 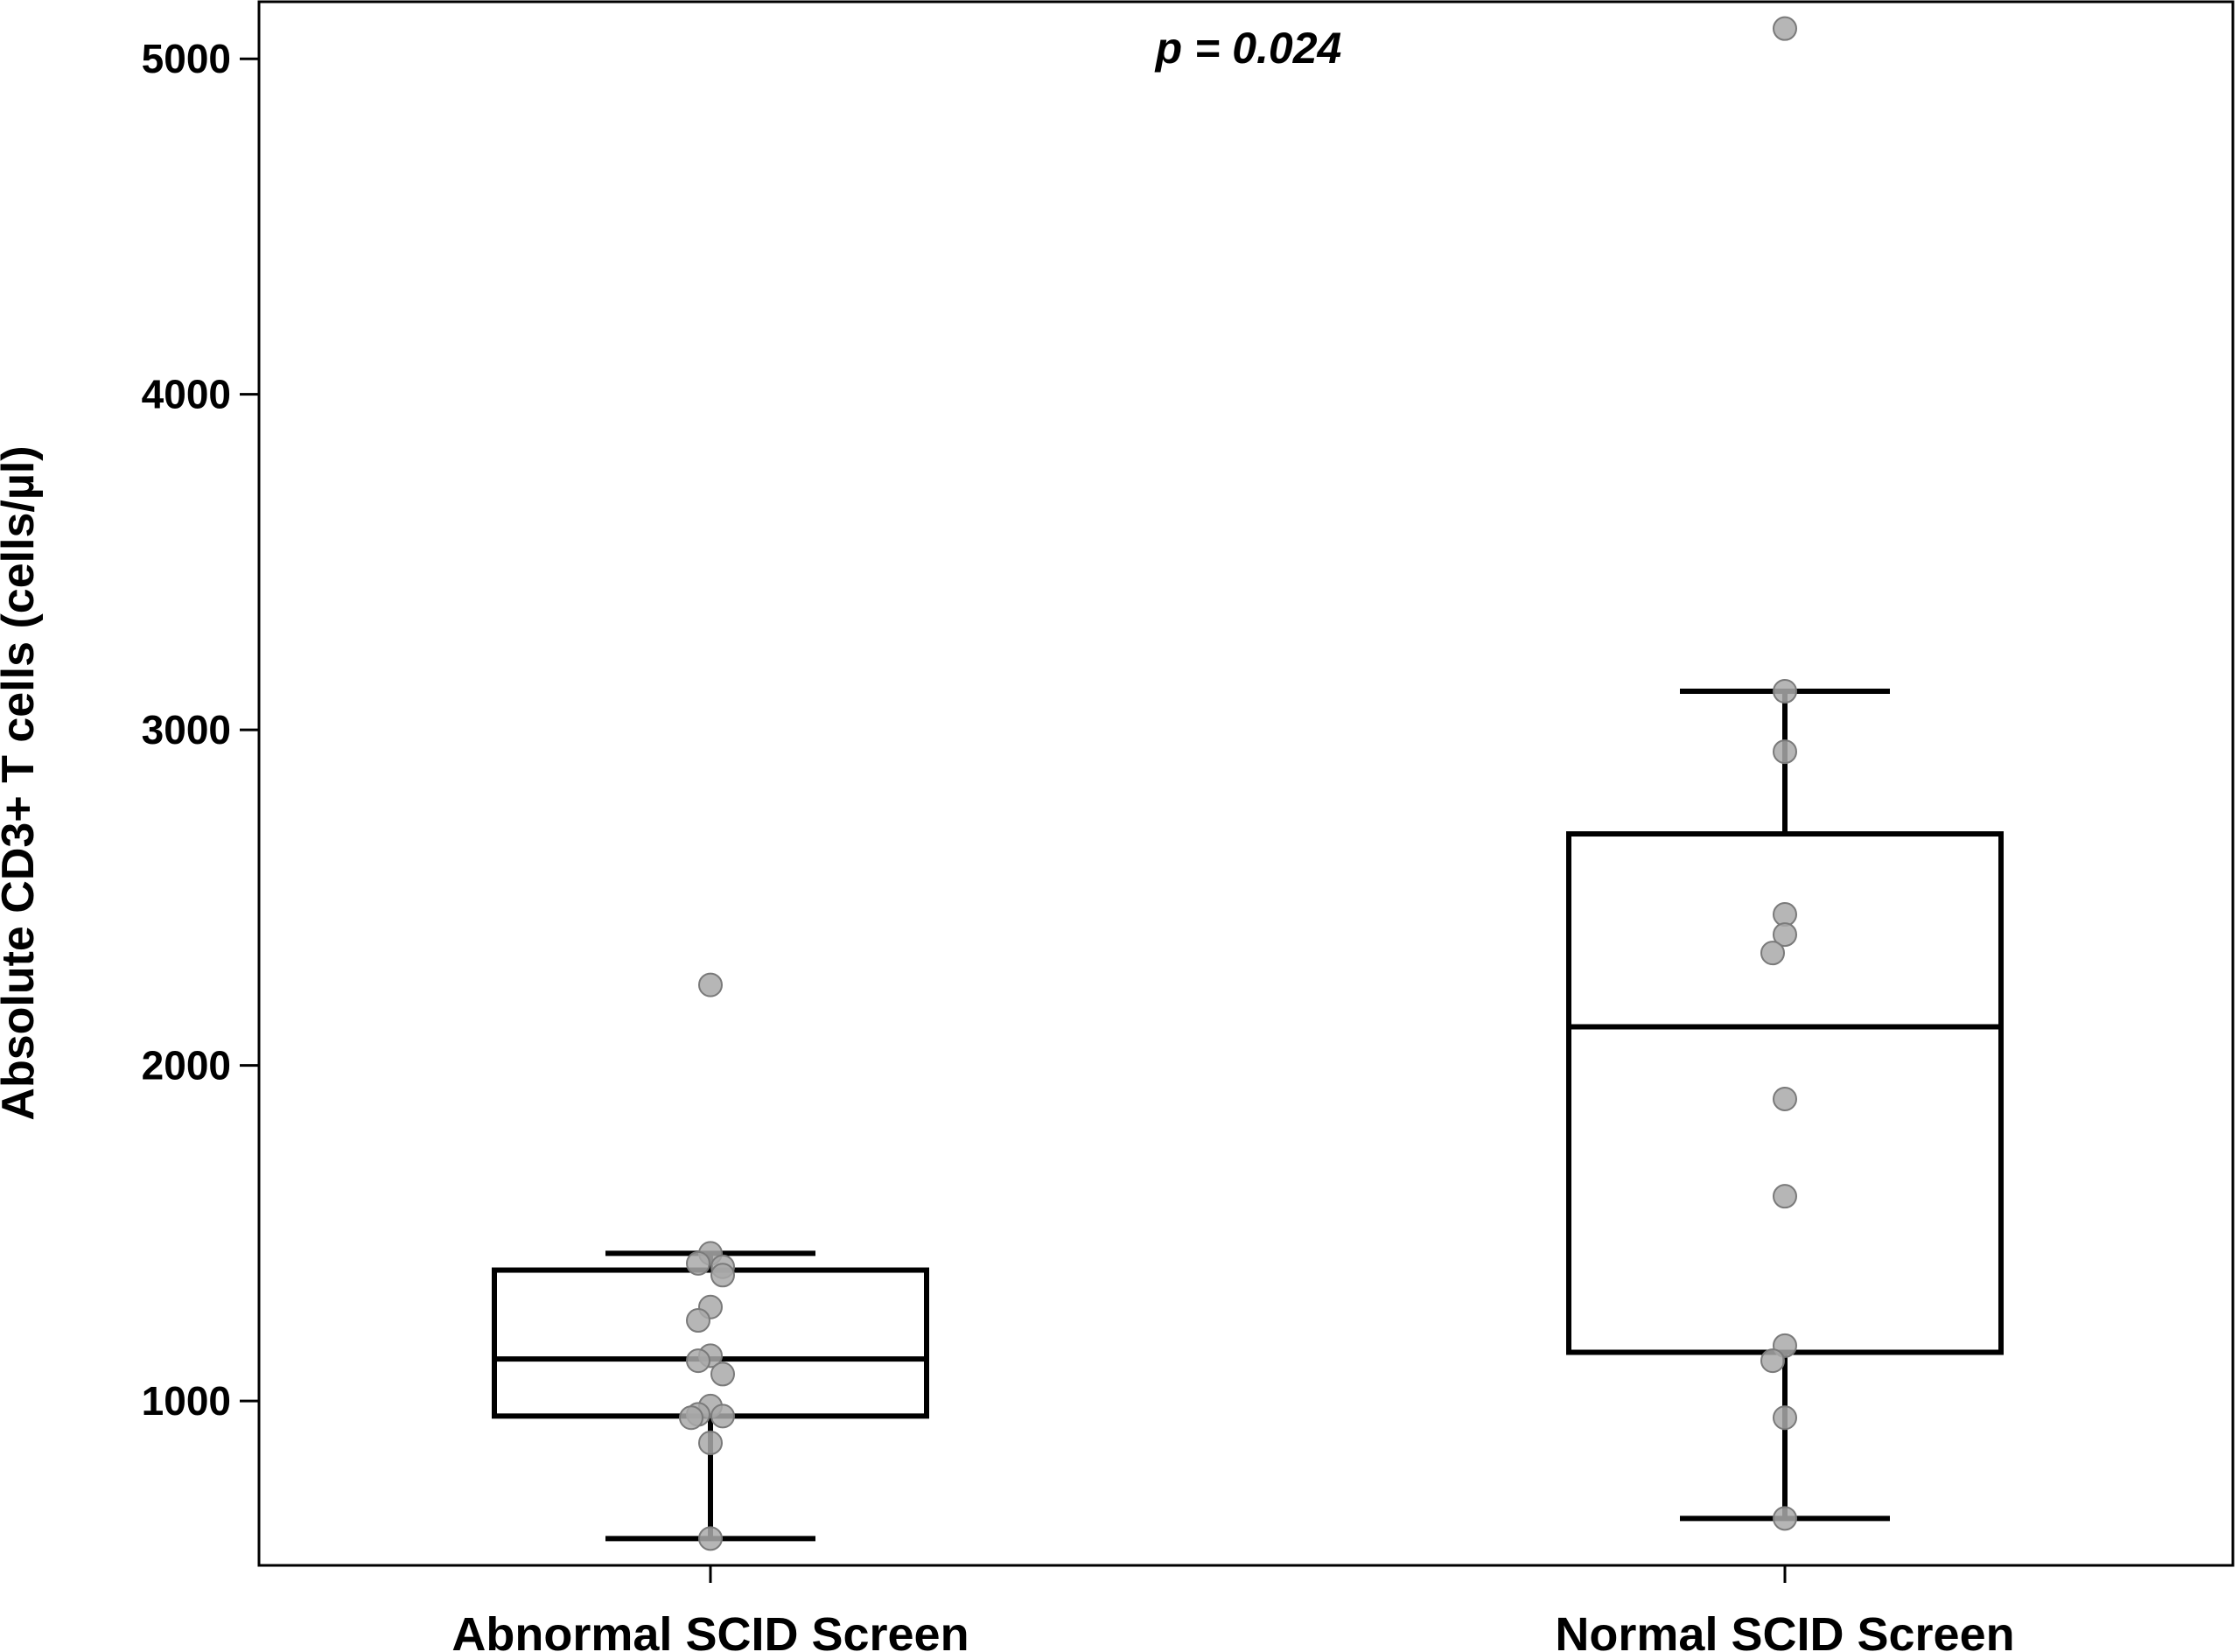 I want to click on x-axis: Abnormal SCID Screen Normal SCID Screen, so click(x=1233, y=1608).